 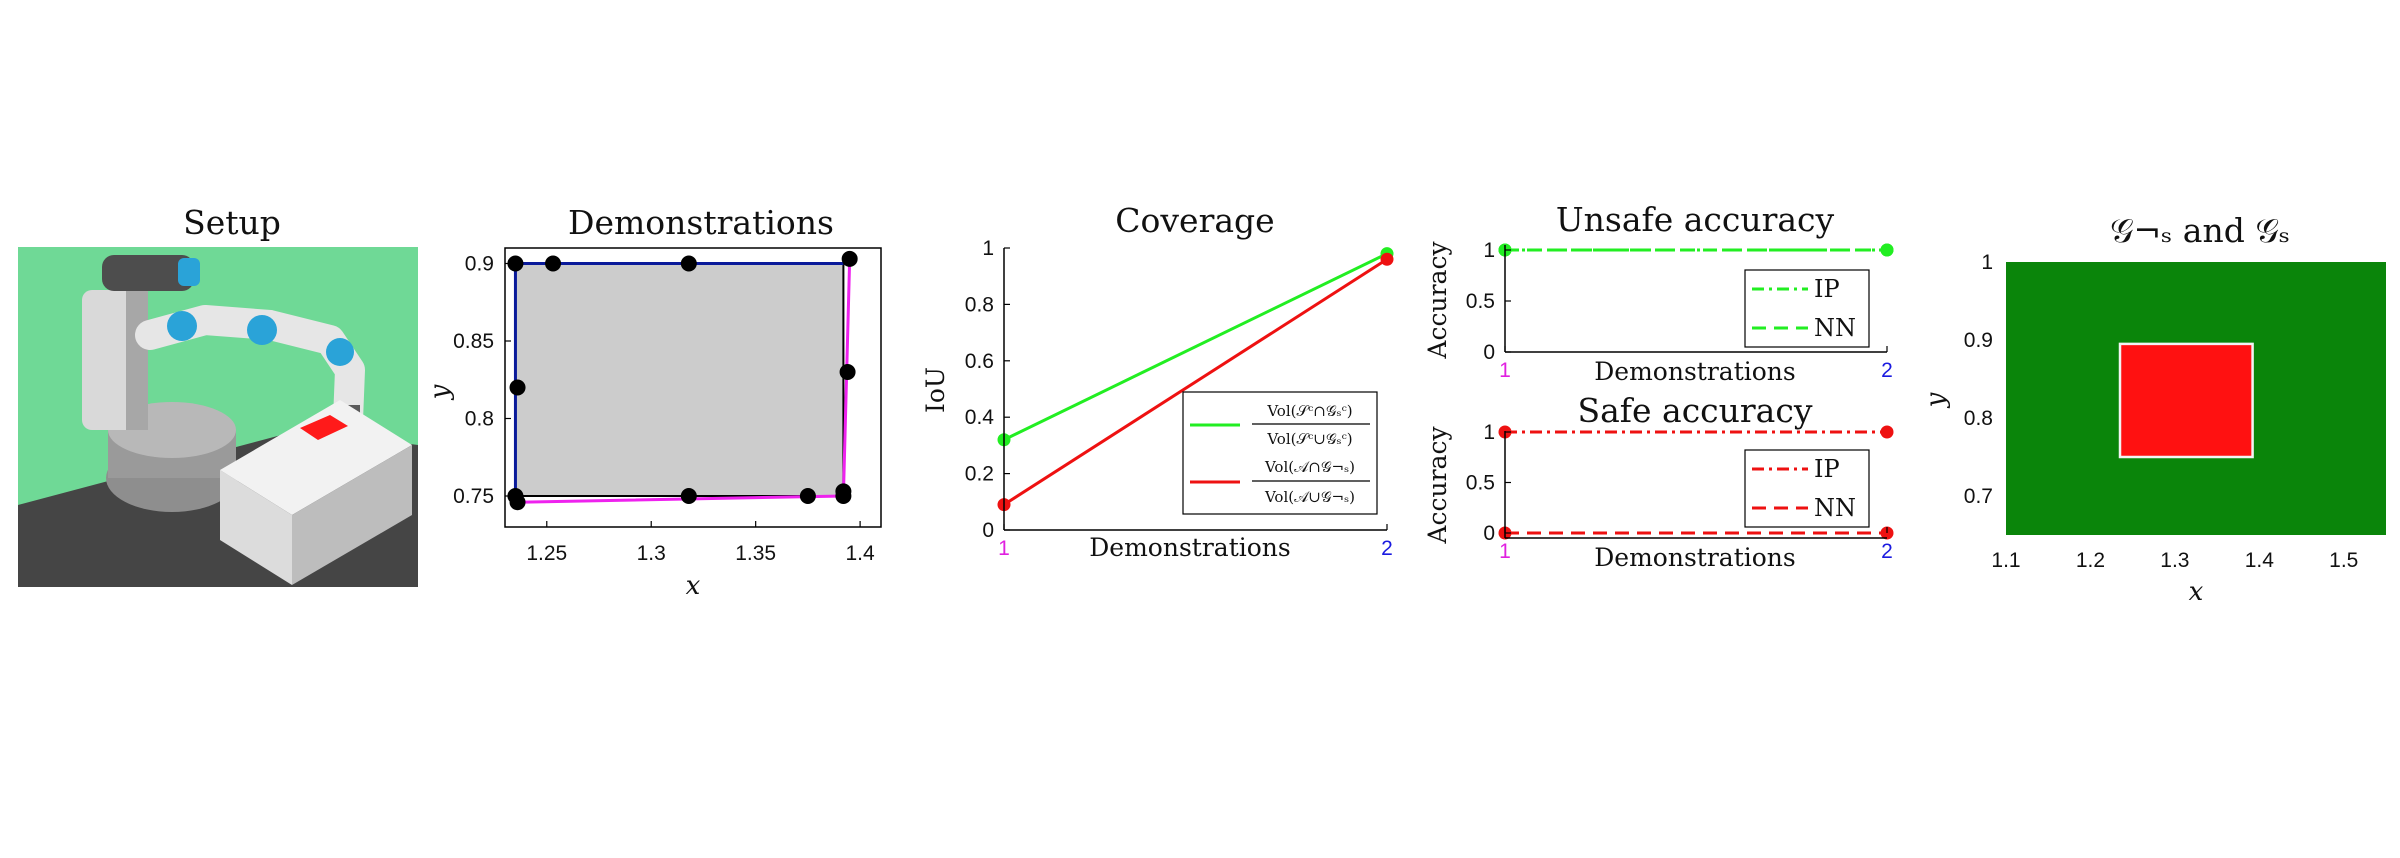 What do you see at coordinates (2005, 560) in the screenshot?
I see `regions-xtick-label: 1.1` at bounding box center [2005, 560].